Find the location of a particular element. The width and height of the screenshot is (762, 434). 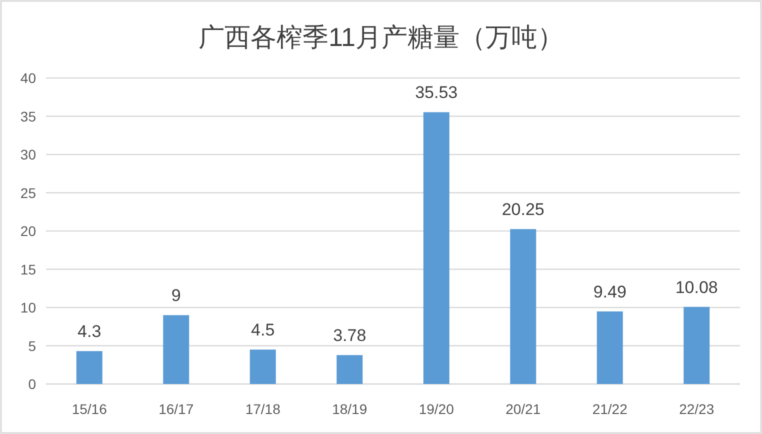

y-tick-label: 25 is located at coordinates (28, 192).